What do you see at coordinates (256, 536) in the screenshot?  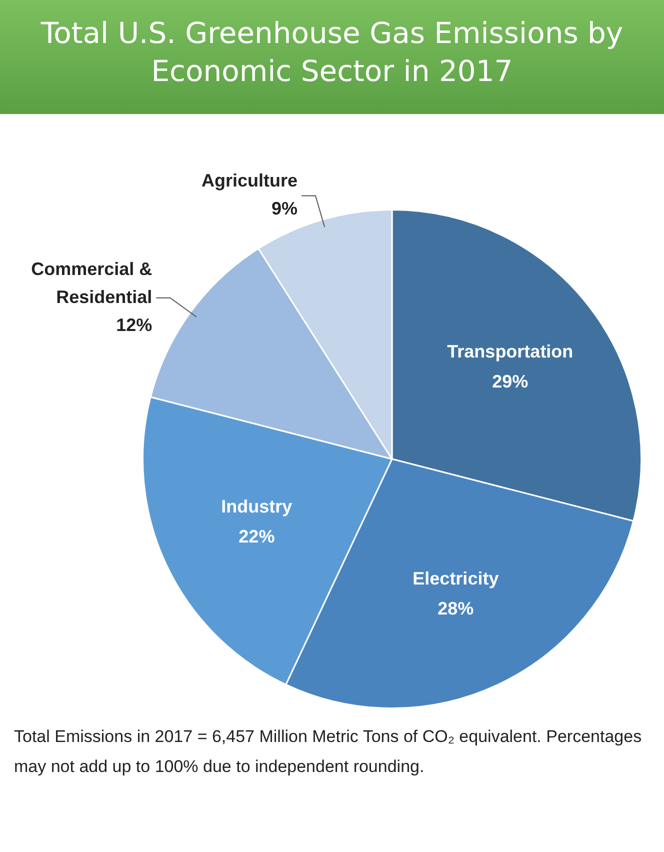 I see `data-label: 22%` at bounding box center [256, 536].